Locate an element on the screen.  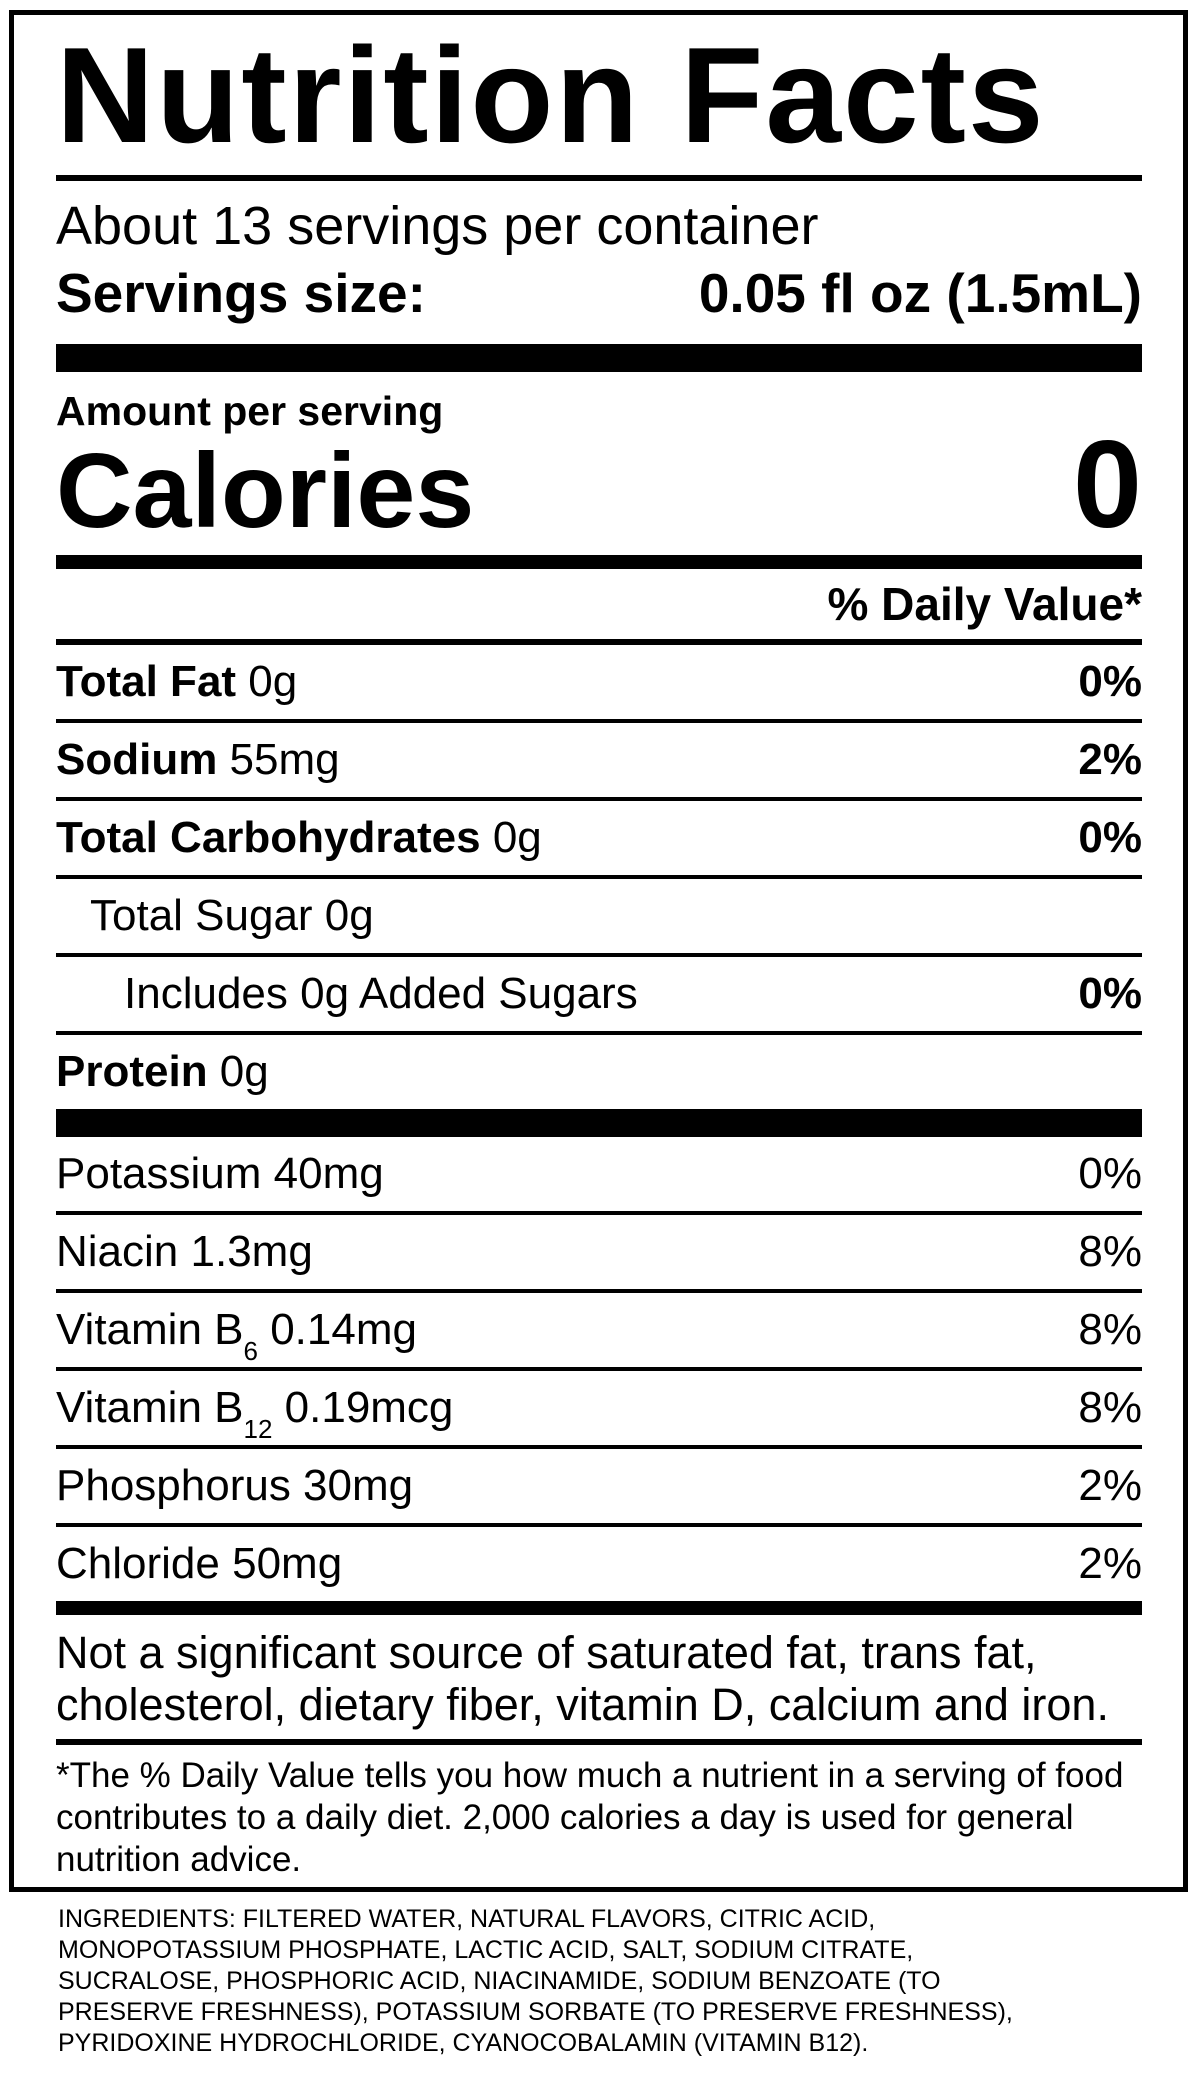
amount-per-serving-label: Amount per serving is located at coordinates (250, 410).